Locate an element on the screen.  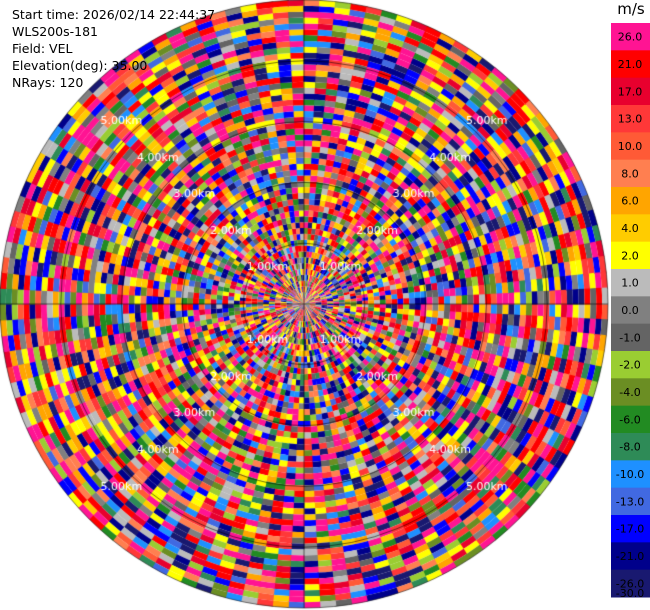
colorbar-tick-label: -26.0 is located at coordinates (630, 583).